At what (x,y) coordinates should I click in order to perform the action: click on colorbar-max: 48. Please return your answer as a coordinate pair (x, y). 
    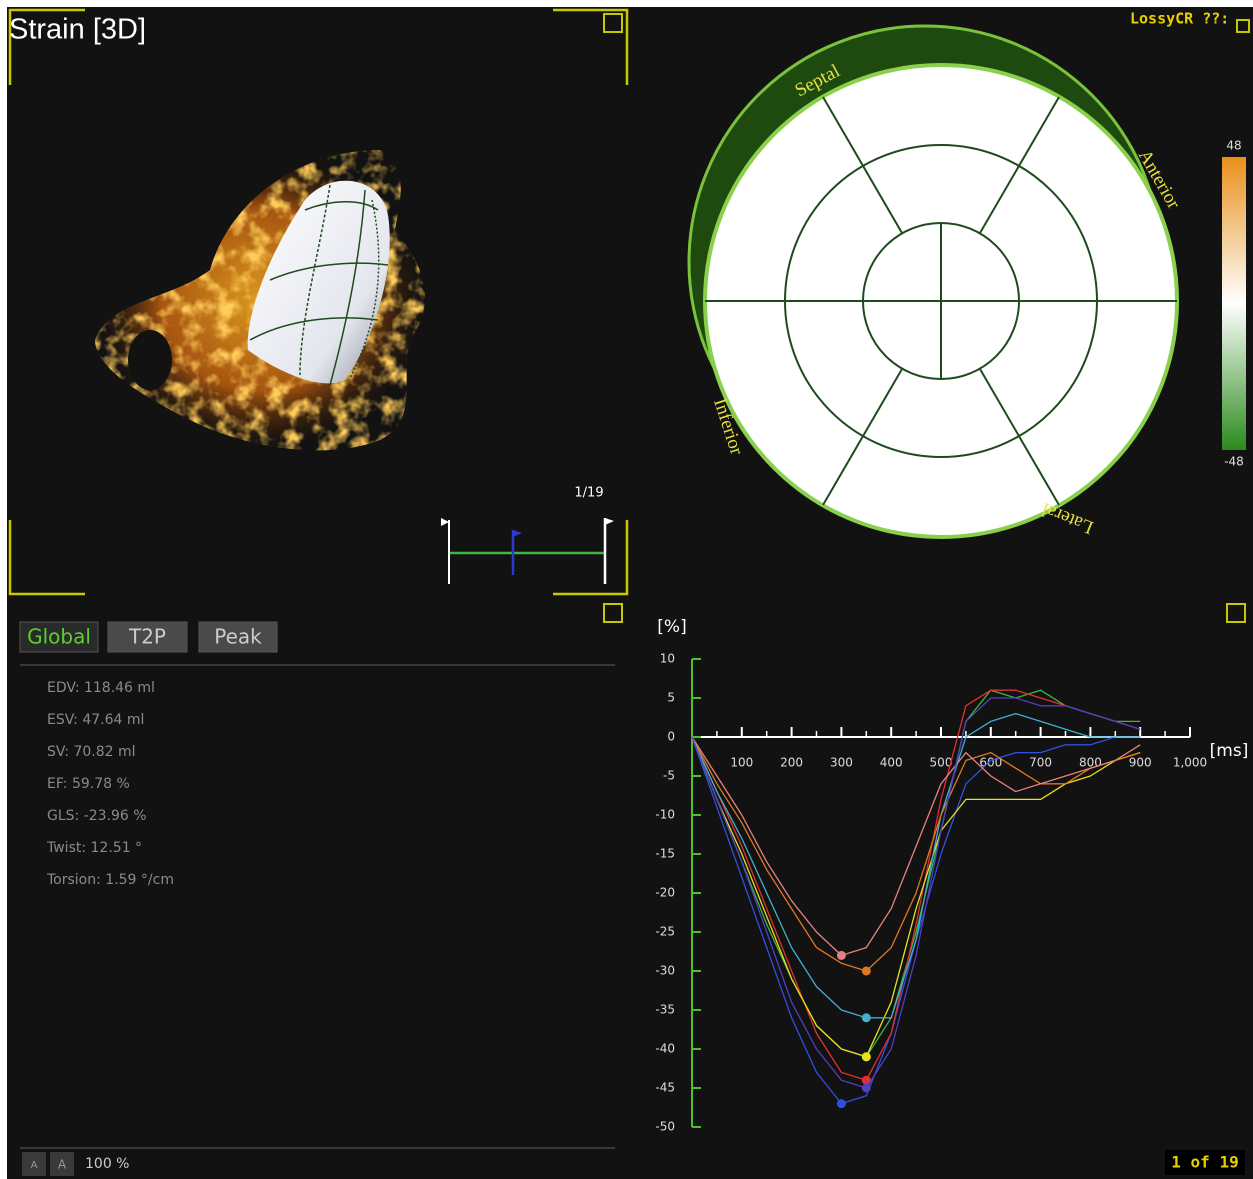
    Looking at the image, I should click on (1233, 146).